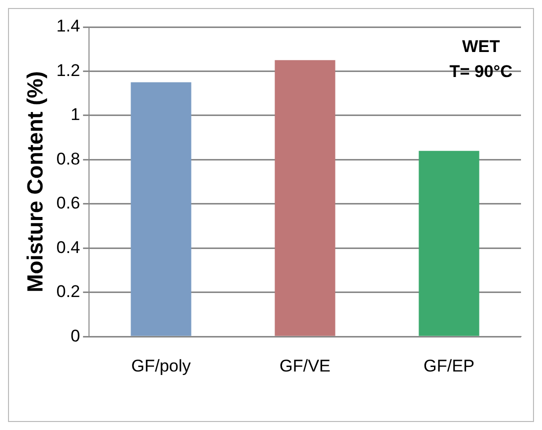 The width and height of the screenshot is (542, 430). What do you see at coordinates (449, 366) in the screenshot?
I see `x-tick-label: GF/EP` at bounding box center [449, 366].